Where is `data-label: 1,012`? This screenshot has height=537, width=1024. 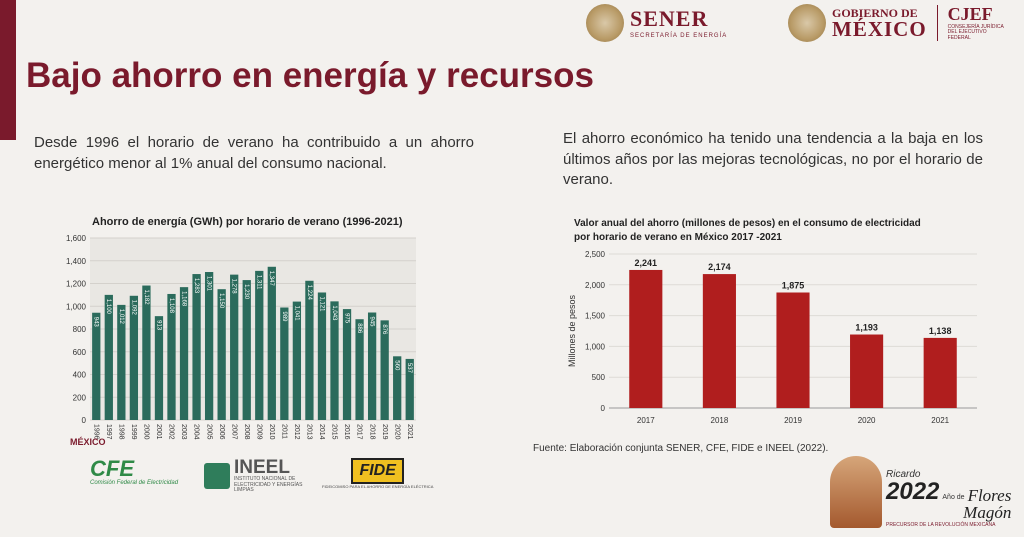 data-label: 1,012 is located at coordinates (121, 317).